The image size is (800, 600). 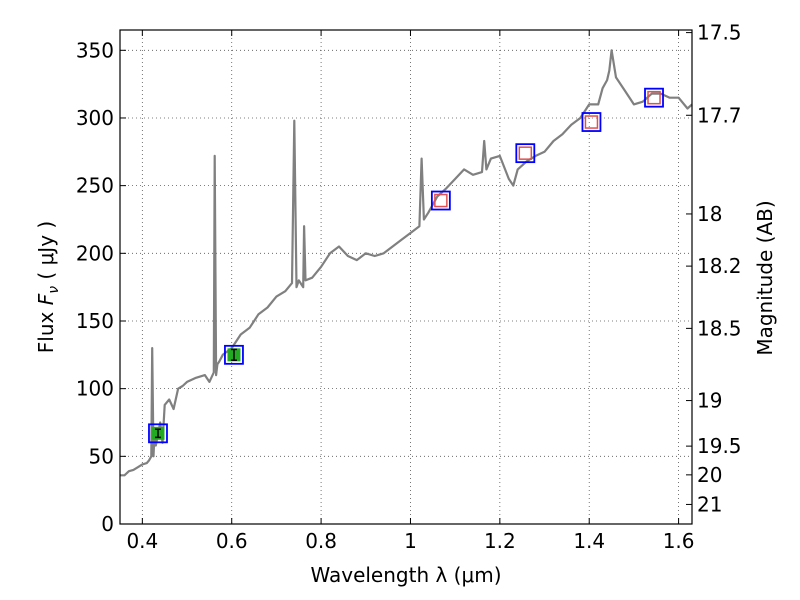 What do you see at coordinates (95, 389) in the screenshot?
I see `y-tick-label-2: 100` at bounding box center [95, 389].